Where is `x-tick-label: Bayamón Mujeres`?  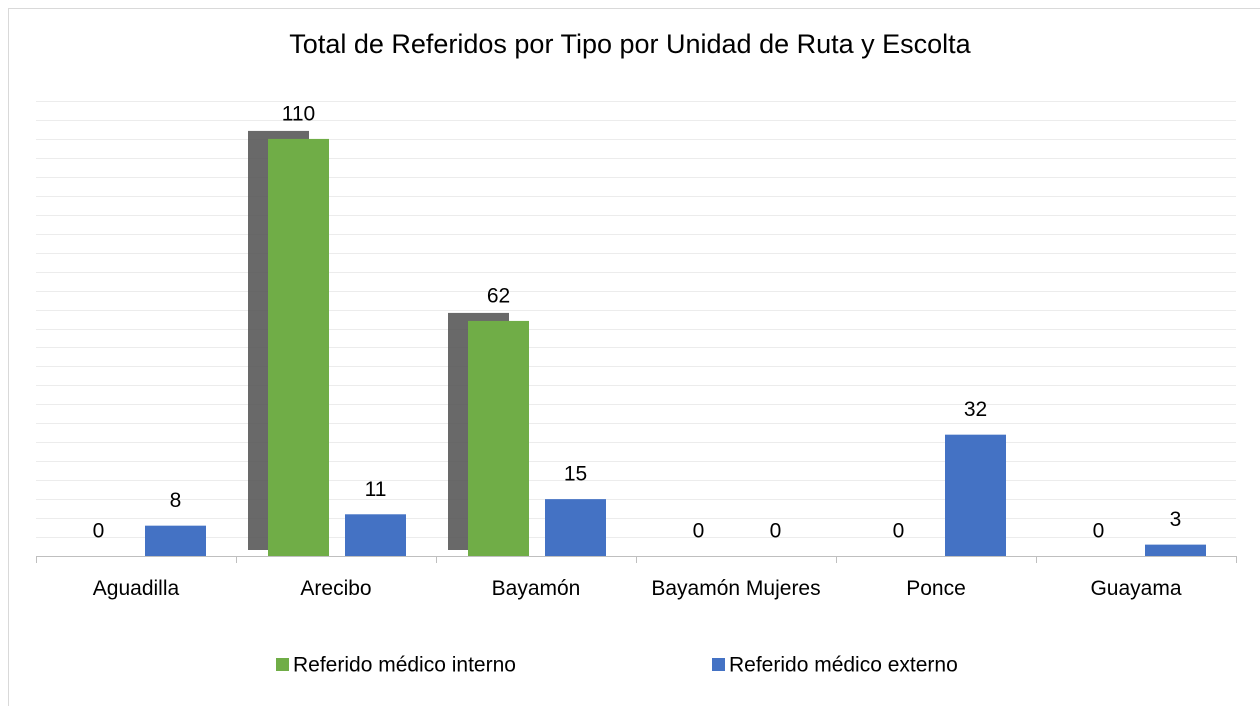 x-tick-label: Bayamón Mujeres is located at coordinates (736, 588).